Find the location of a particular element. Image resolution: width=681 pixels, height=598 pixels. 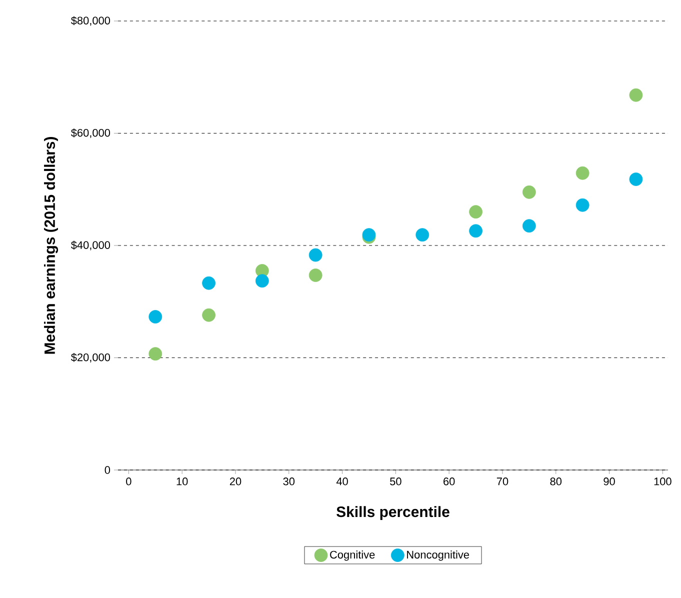

y-tick-label: $80,000 is located at coordinates (90, 21).